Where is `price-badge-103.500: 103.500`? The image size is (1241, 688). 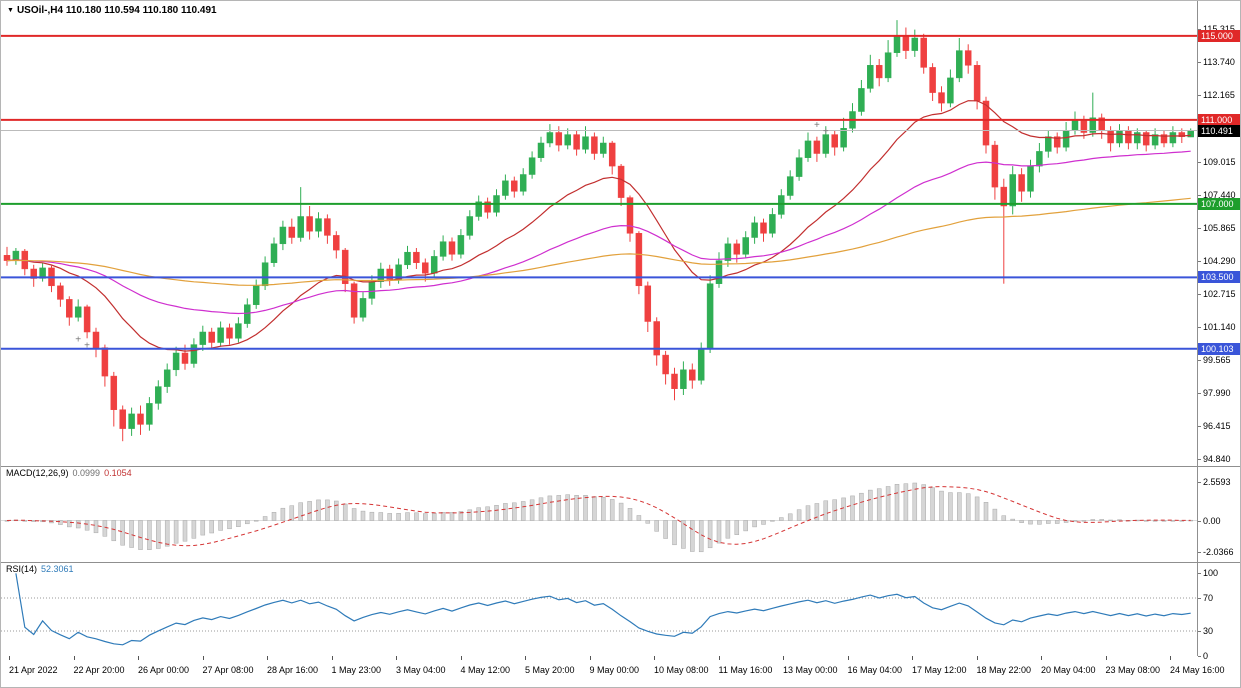 price-badge-103.500: 103.500 is located at coordinates (1219, 277).